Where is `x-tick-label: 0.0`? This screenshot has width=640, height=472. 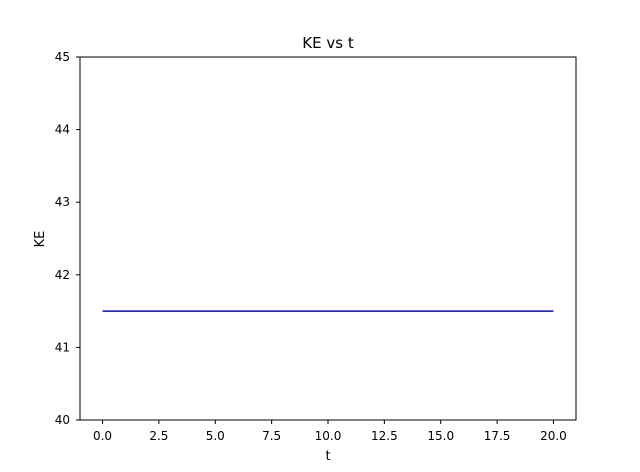
x-tick-label: 0.0 is located at coordinates (102, 436).